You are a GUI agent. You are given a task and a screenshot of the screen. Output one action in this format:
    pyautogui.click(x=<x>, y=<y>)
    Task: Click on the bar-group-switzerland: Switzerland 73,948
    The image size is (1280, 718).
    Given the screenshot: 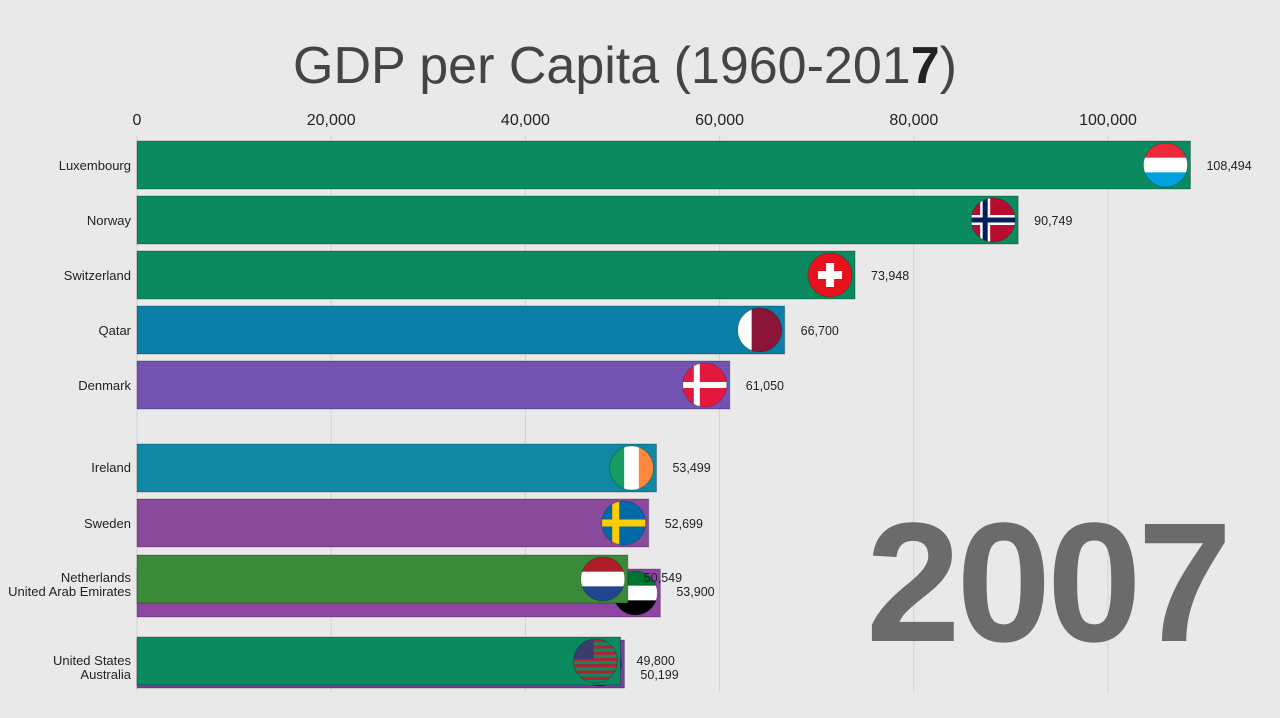 What is the action you would take?
    pyautogui.click(x=486, y=275)
    